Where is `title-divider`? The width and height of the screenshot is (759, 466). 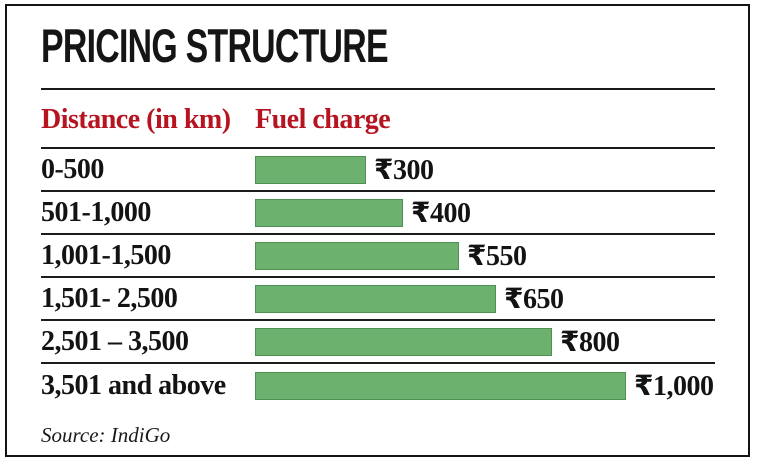 title-divider is located at coordinates (378, 89).